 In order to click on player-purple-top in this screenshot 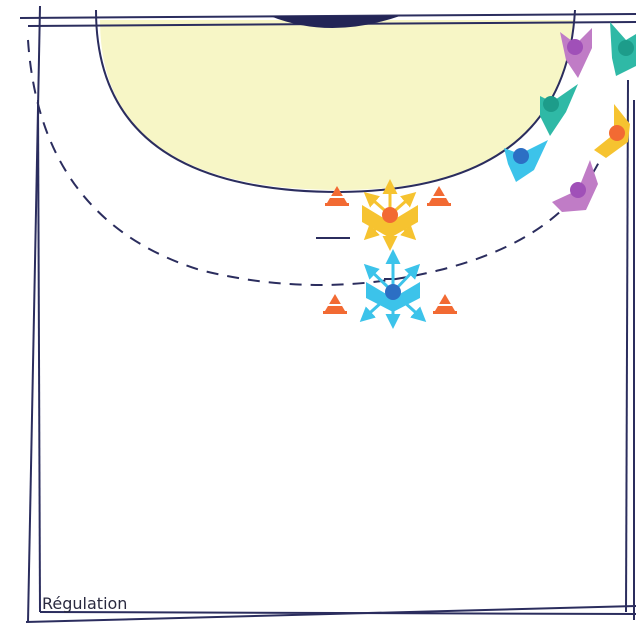, I will do `click(576, 53)`.